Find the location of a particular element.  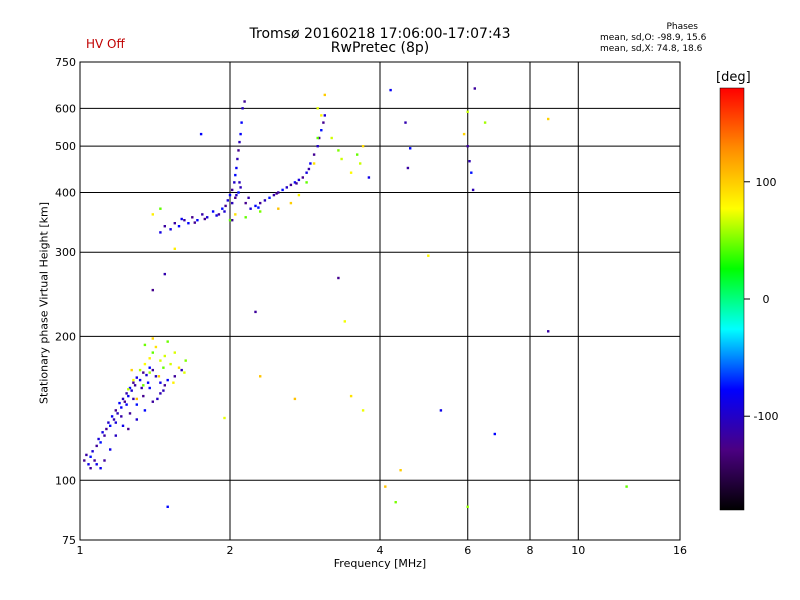

x-tick-label: 6 is located at coordinates (467, 550).